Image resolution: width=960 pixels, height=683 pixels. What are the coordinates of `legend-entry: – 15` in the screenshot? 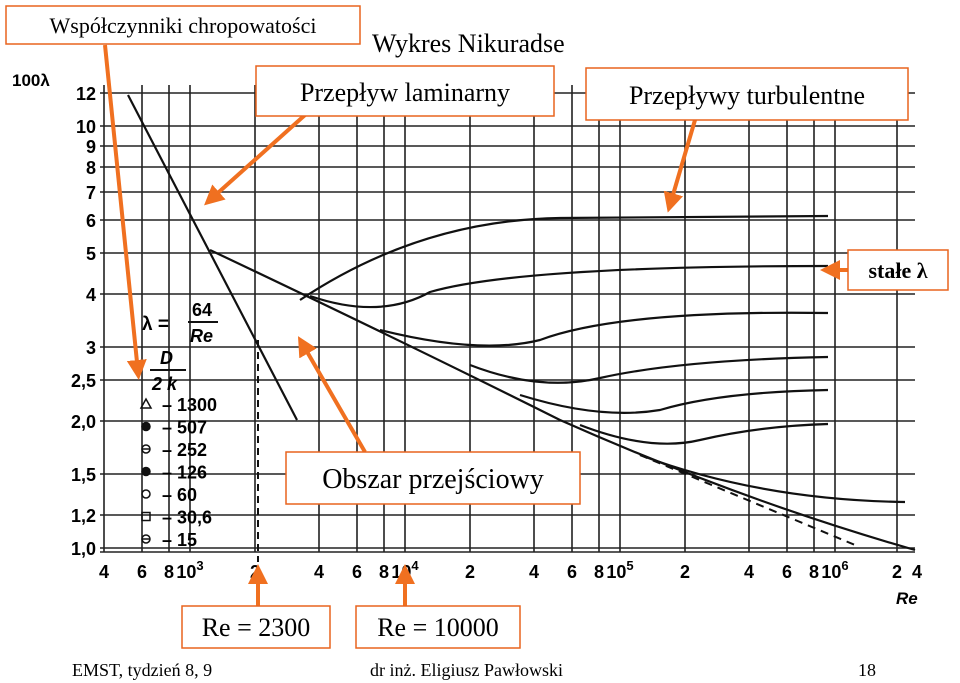 It's located at (179, 540).